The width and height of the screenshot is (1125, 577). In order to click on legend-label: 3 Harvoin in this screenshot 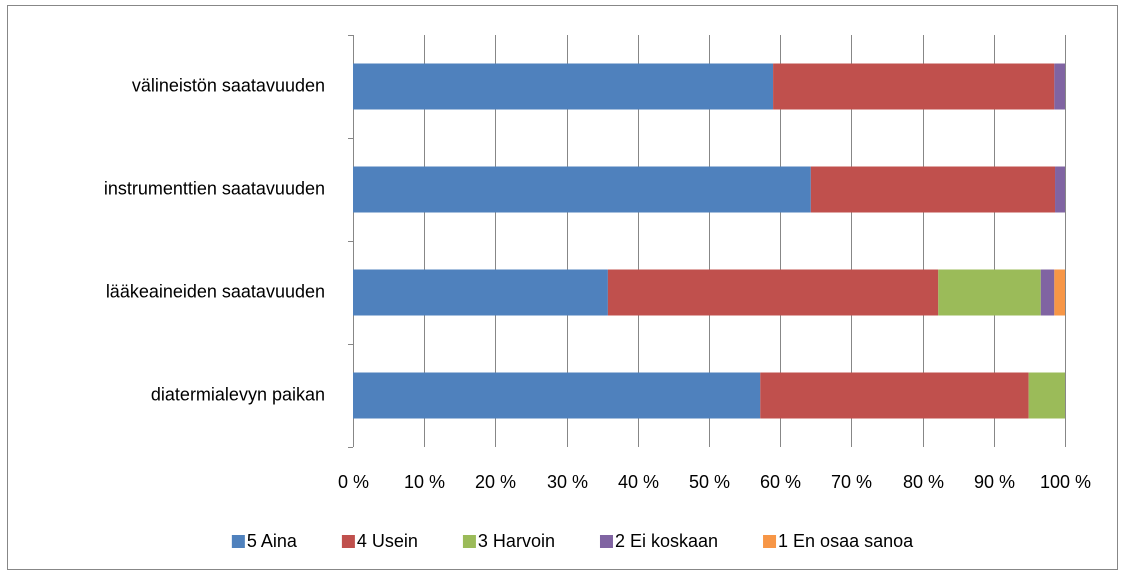, I will do `click(516, 541)`.